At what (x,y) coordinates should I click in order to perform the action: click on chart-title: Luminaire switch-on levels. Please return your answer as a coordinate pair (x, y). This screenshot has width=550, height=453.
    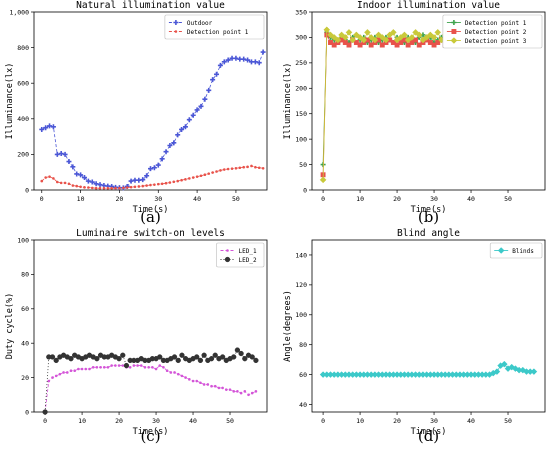
    Looking at the image, I should click on (150, 233).